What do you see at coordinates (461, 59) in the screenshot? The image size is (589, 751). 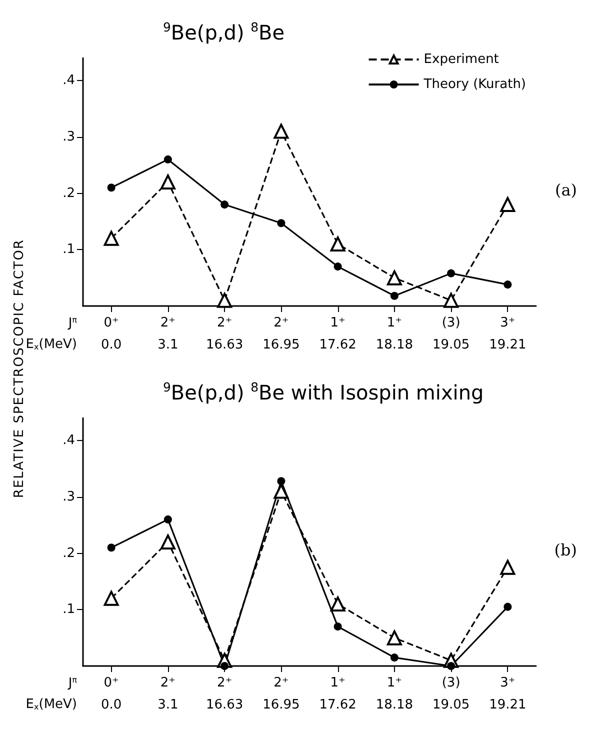 I see `legend-label: Experiment` at bounding box center [461, 59].